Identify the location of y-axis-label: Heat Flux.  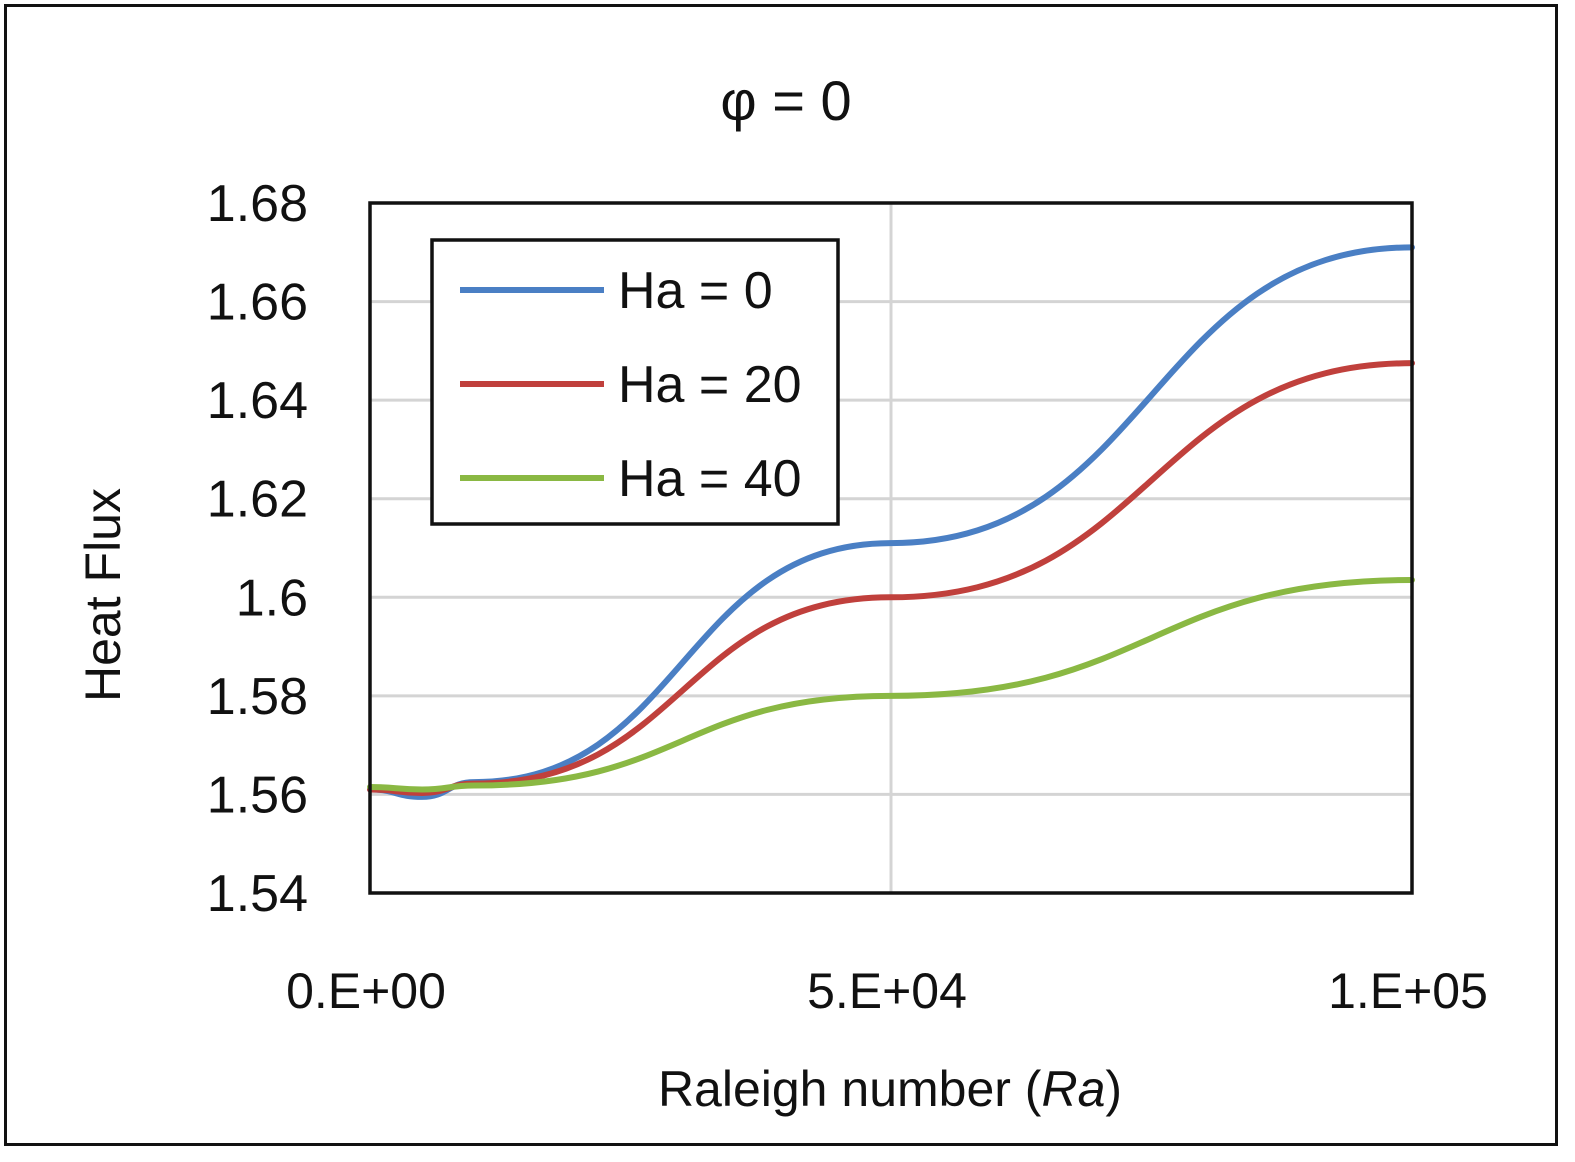
(103, 595).